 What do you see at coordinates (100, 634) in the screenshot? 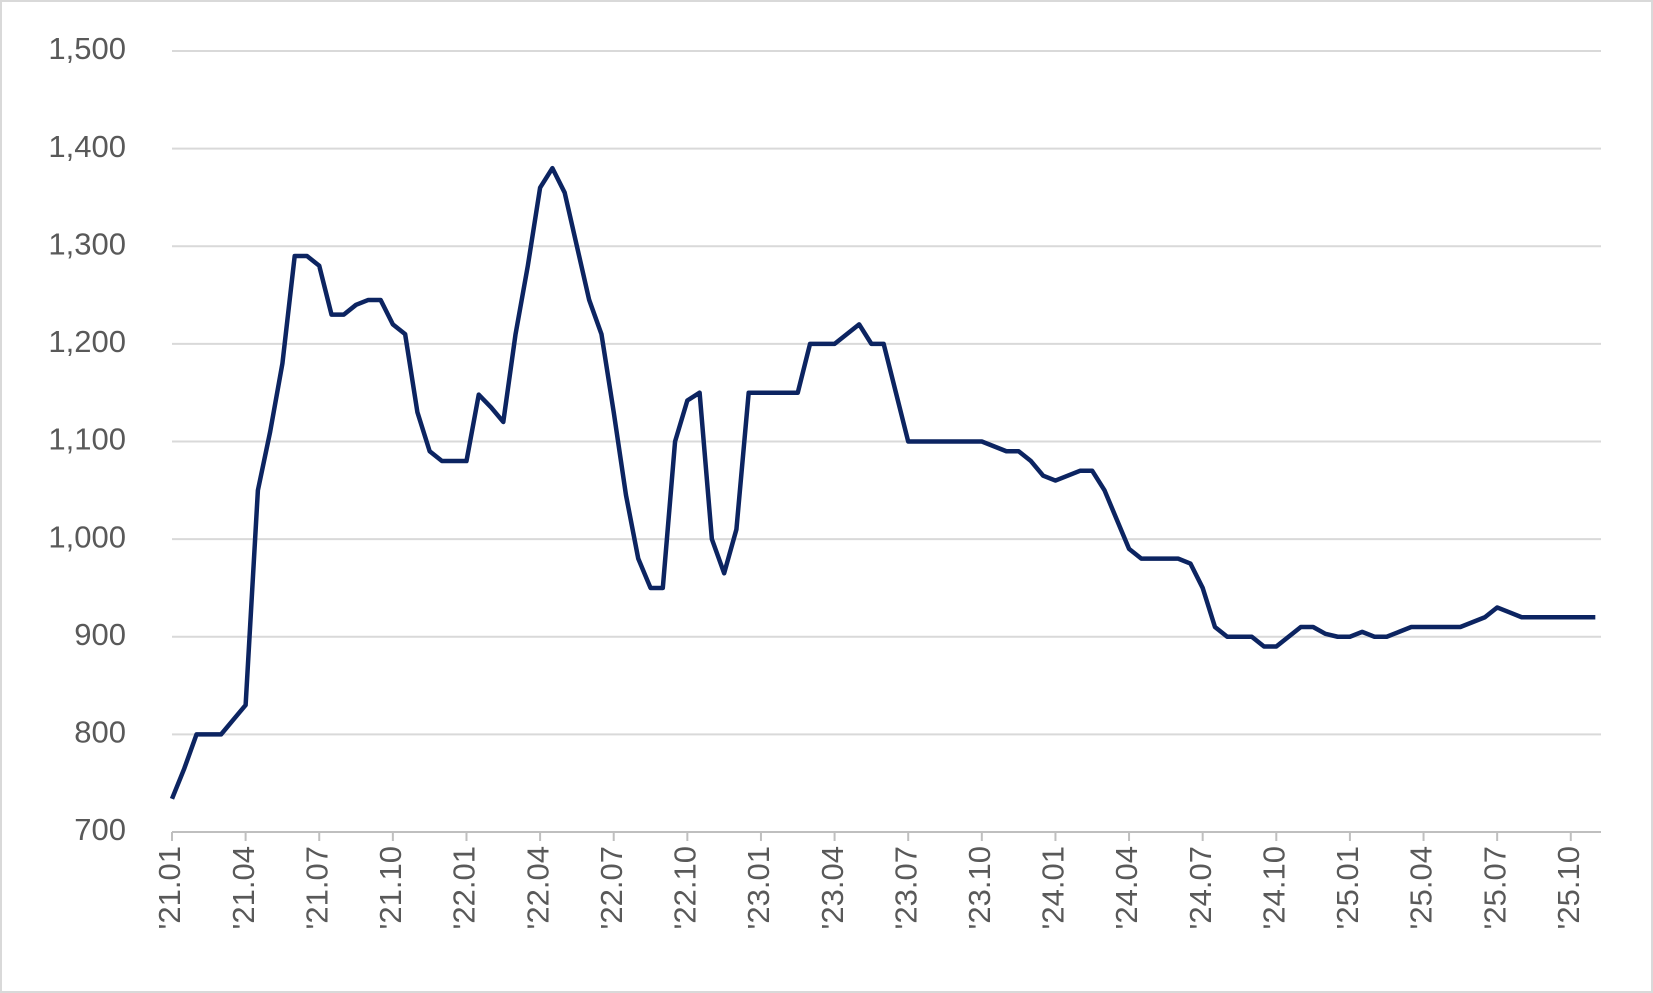
I see `y-tick-label: 900` at bounding box center [100, 634].